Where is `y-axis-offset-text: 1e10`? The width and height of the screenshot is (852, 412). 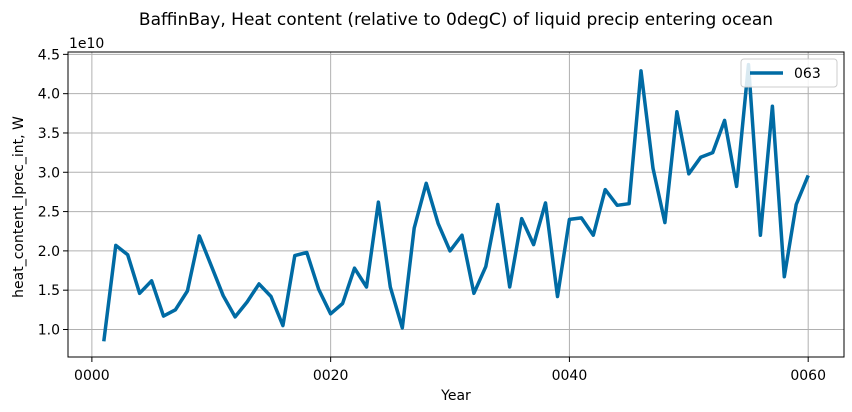 y-axis-offset-text: 1e10 is located at coordinates (86, 44).